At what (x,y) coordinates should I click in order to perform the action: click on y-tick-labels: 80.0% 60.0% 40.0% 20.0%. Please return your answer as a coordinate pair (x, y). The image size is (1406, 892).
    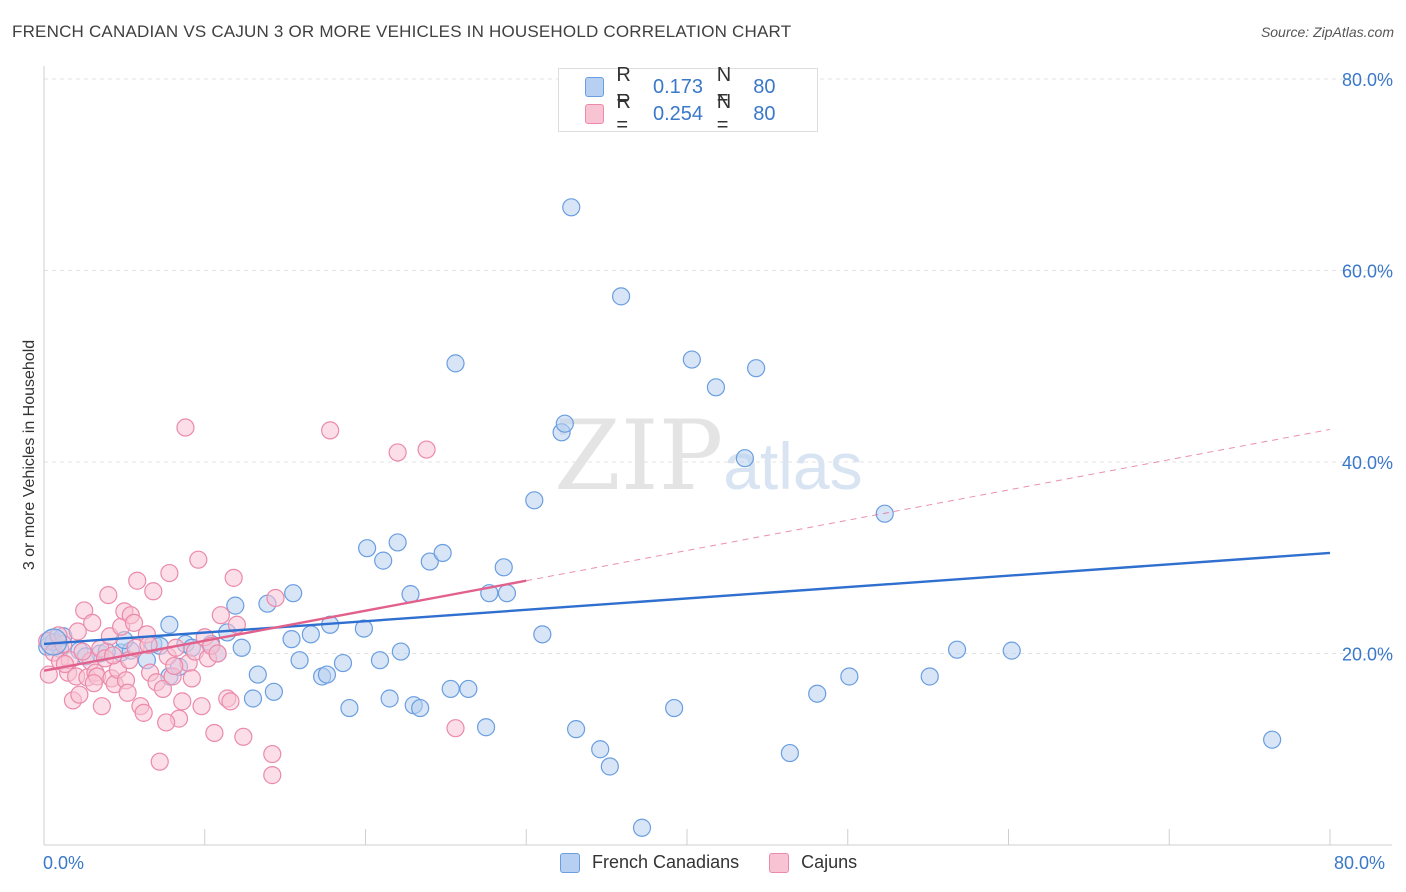
    Looking at the image, I should click on (1367, 367).